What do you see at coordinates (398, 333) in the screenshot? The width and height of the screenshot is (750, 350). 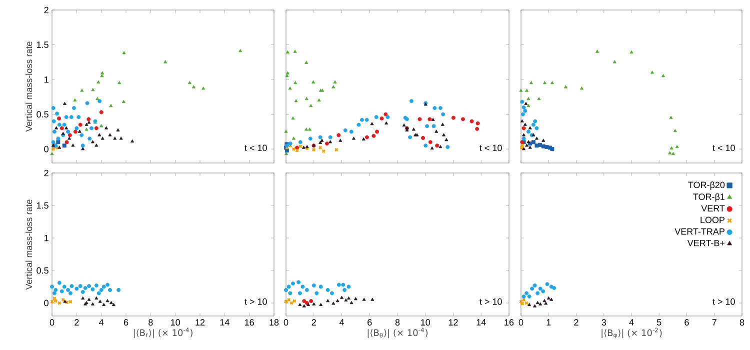 I see `x-axis-title: |⟨B$_{θ}$⟩| (× 10$^{-4}$)` at bounding box center [398, 333].